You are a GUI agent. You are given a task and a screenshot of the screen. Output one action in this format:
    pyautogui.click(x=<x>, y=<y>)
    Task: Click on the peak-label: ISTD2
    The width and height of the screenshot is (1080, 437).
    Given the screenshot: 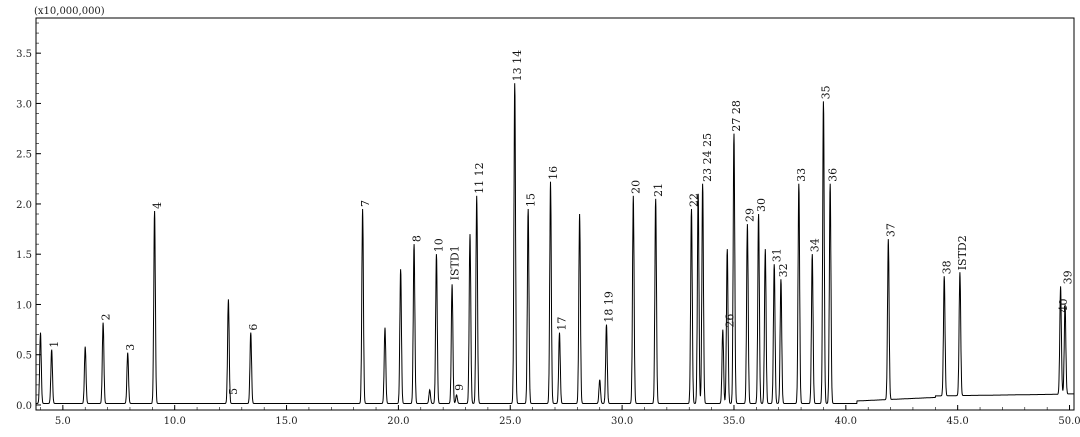 What is the action you would take?
    pyautogui.click(x=962, y=252)
    